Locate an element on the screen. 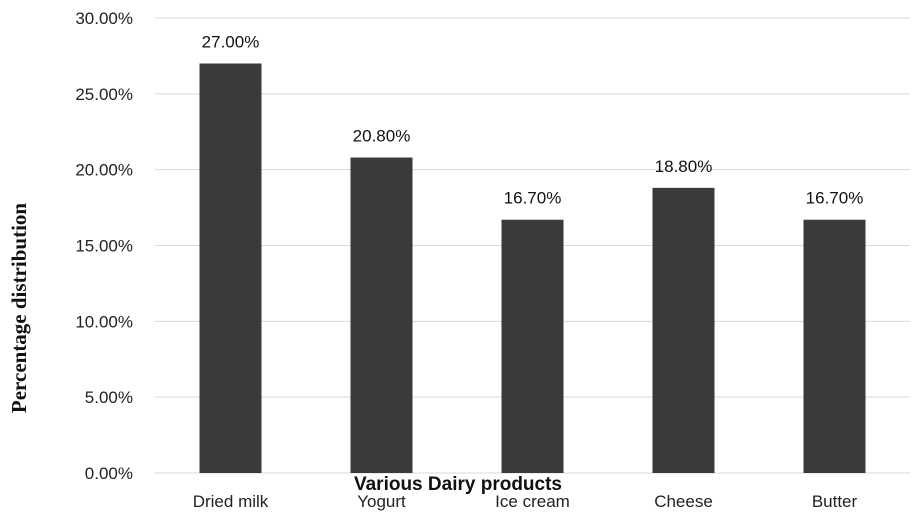 The width and height of the screenshot is (913, 512). y-axis-label: Percentage distribution is located at coordinates (19, 308).